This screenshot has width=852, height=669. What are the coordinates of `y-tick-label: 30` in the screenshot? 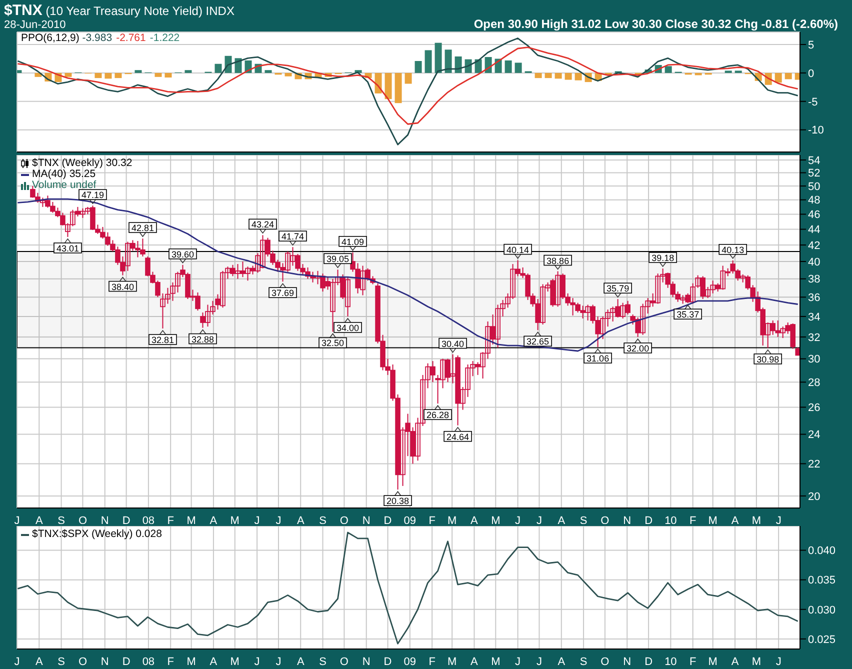 It's located at (814, 360).